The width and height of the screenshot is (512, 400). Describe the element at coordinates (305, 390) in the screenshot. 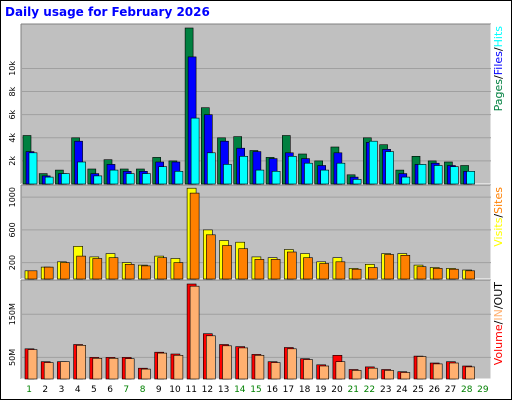

I see `x-day-label: 18` at that location.